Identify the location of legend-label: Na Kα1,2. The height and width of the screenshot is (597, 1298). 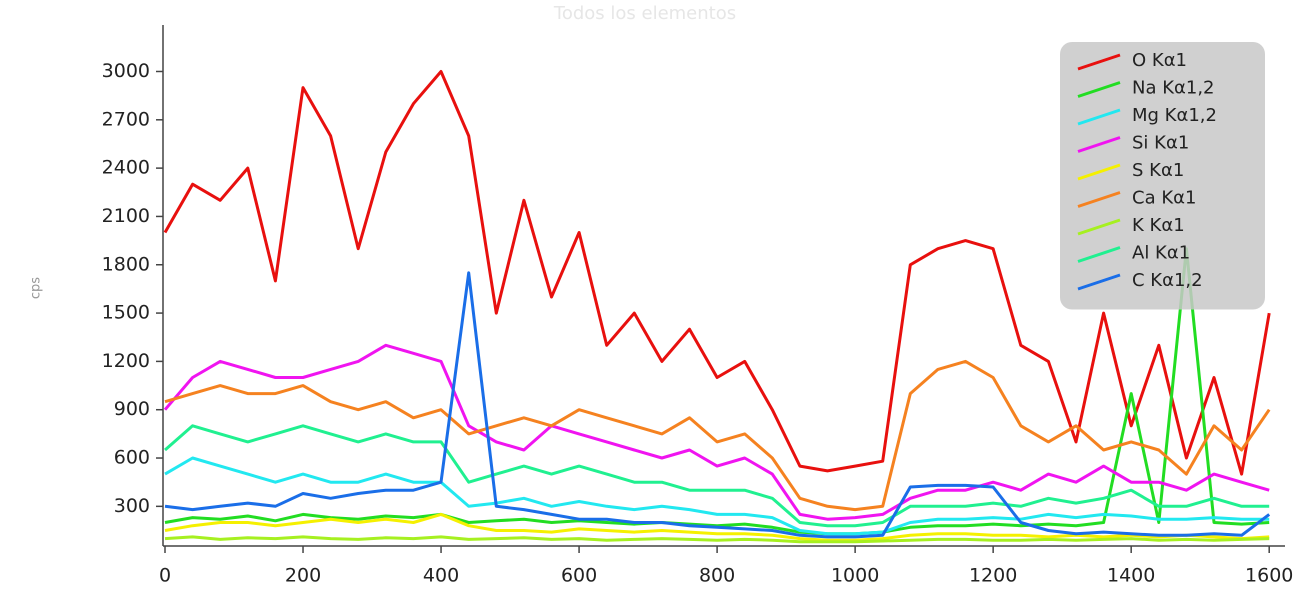
(1173, 88).